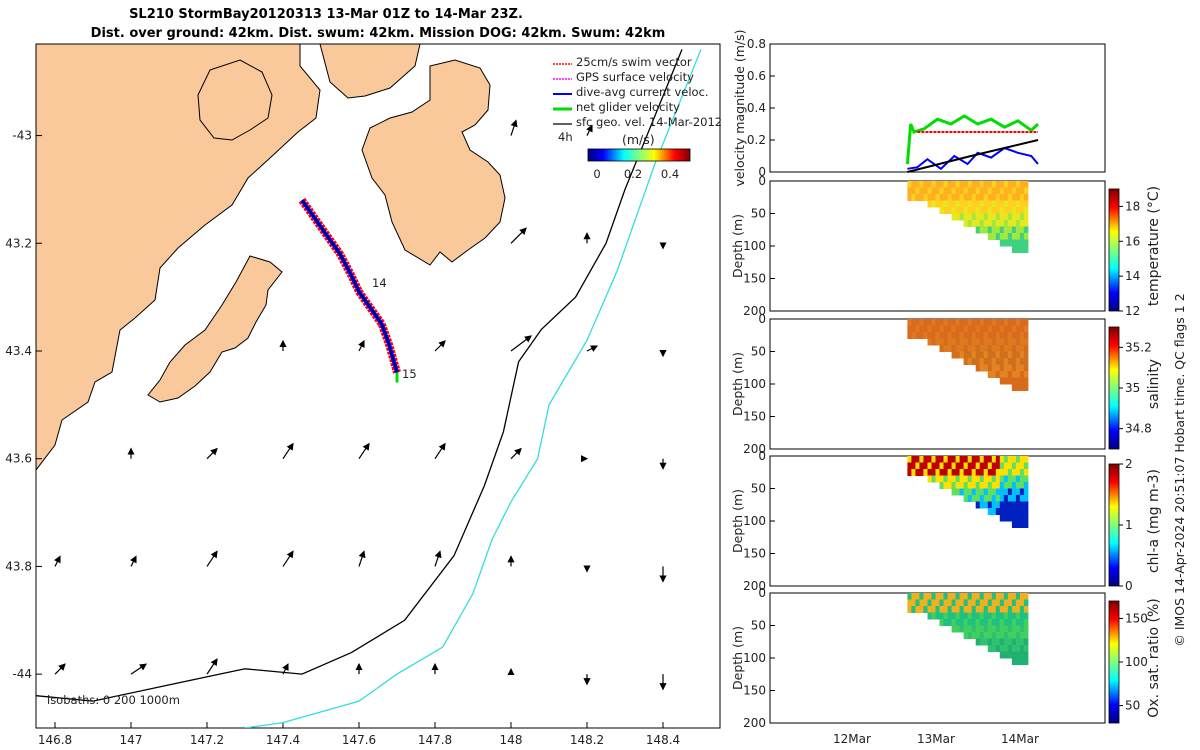  Describe the element at coordinates (649, 122) in the screenshot. I see `legend-geo-label: sfc geo. vel. 14-Mar-2012` at that location.